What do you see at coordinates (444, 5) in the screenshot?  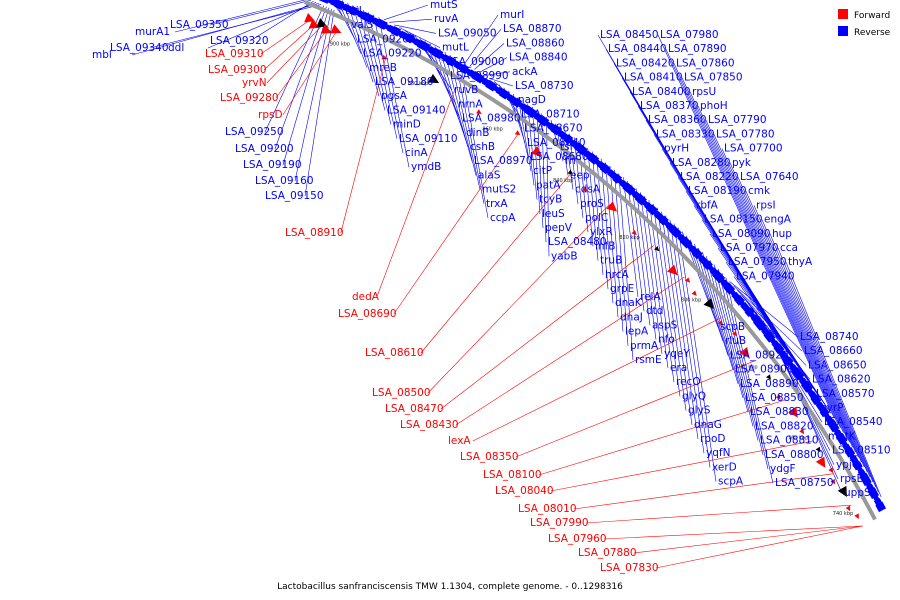 I see `gene-label-muts: mutS` at bounding box center [444, 5].